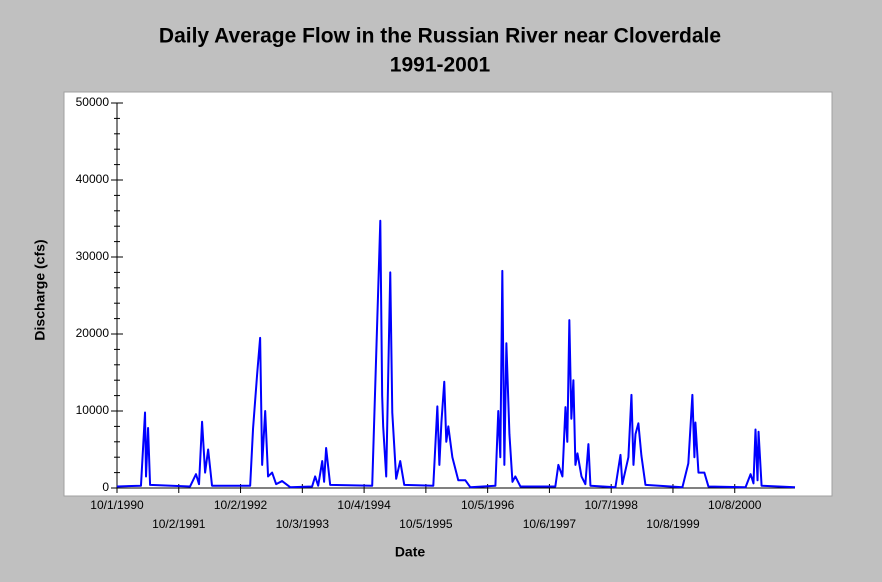 The image size is (882, 582). Describe the element at coordinates (550, 524) in the screenshot. I see `x-tick-label: 10/6/1997` at that location.